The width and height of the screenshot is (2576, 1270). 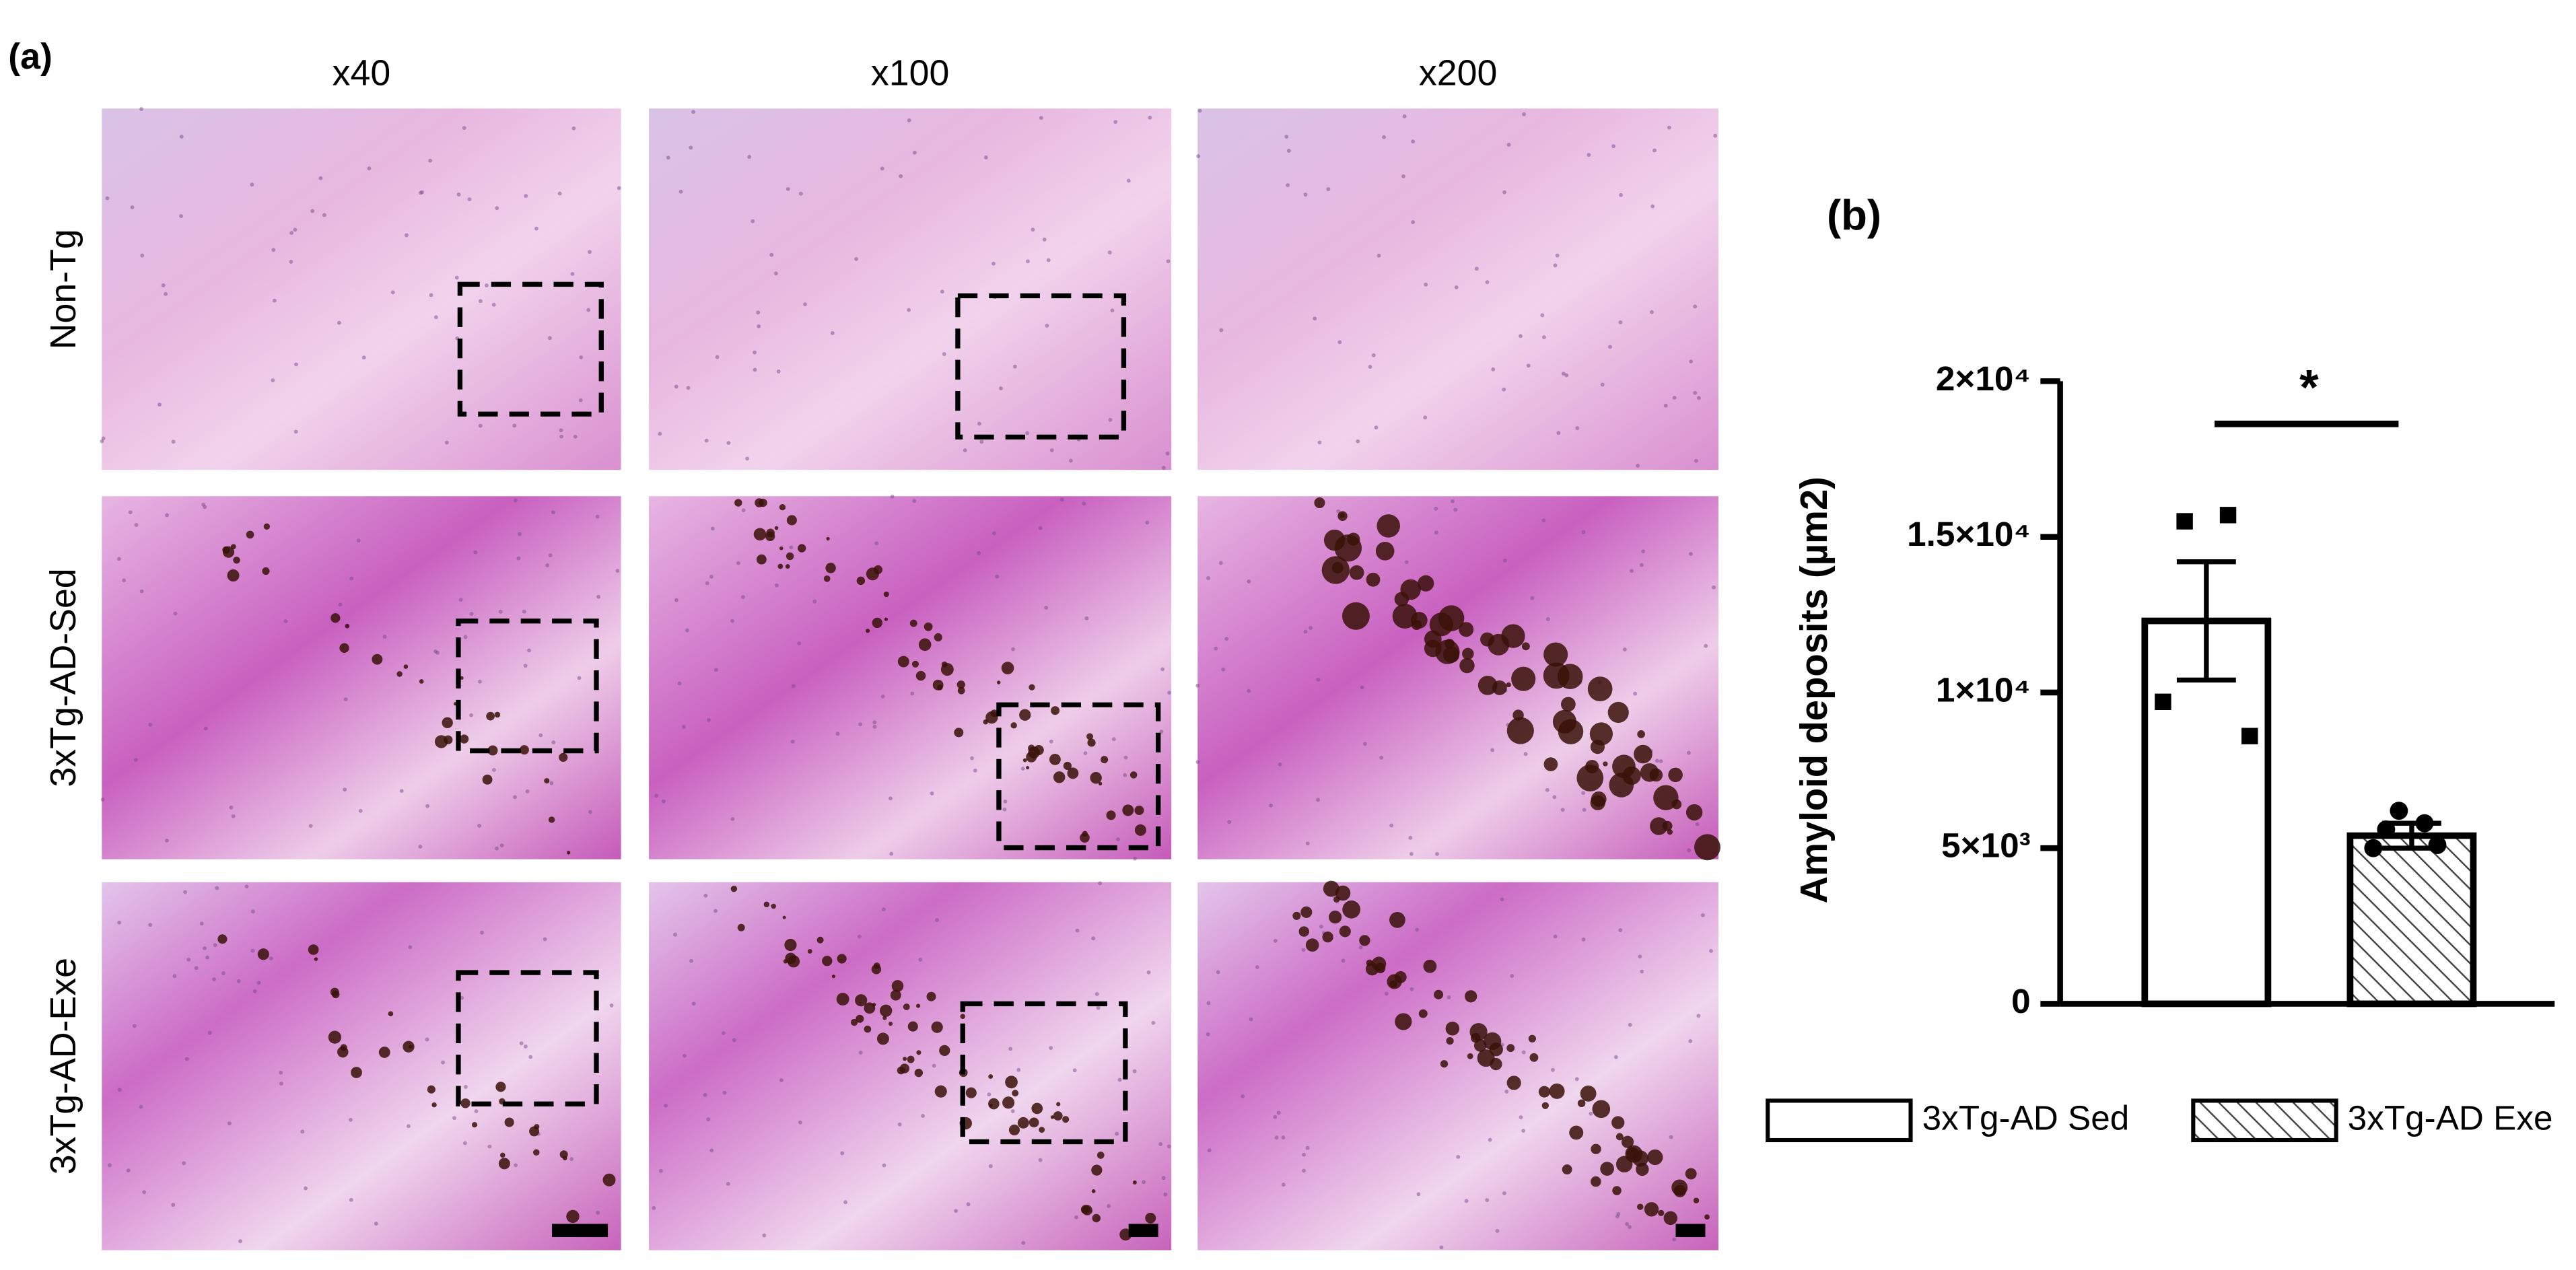 I want to click on significance-label: *, so click(x=2309, y=387).